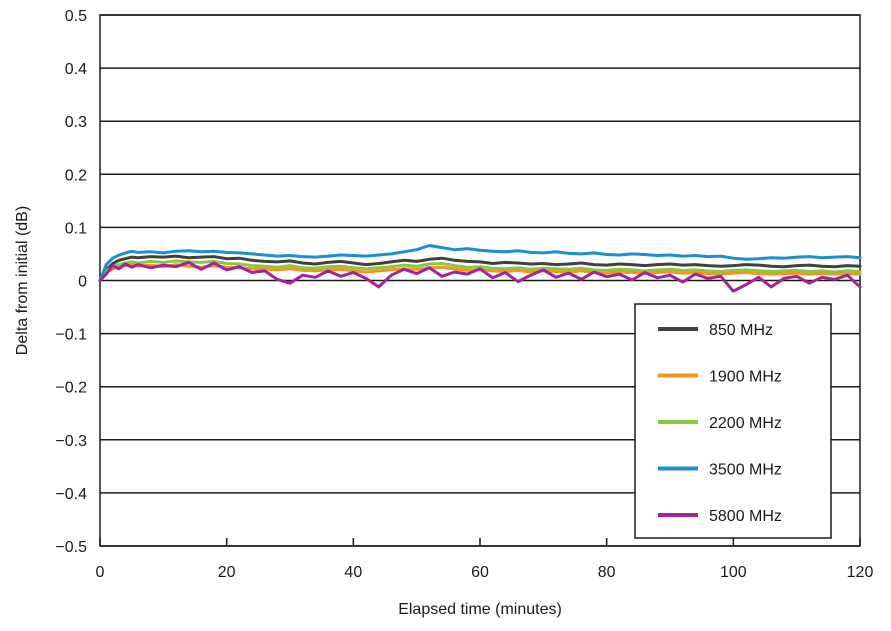 The image size is (891, 631). Describe the element at coordinates (100, 572) in the screenshot. I see `x-tick-label: 0` at that location.